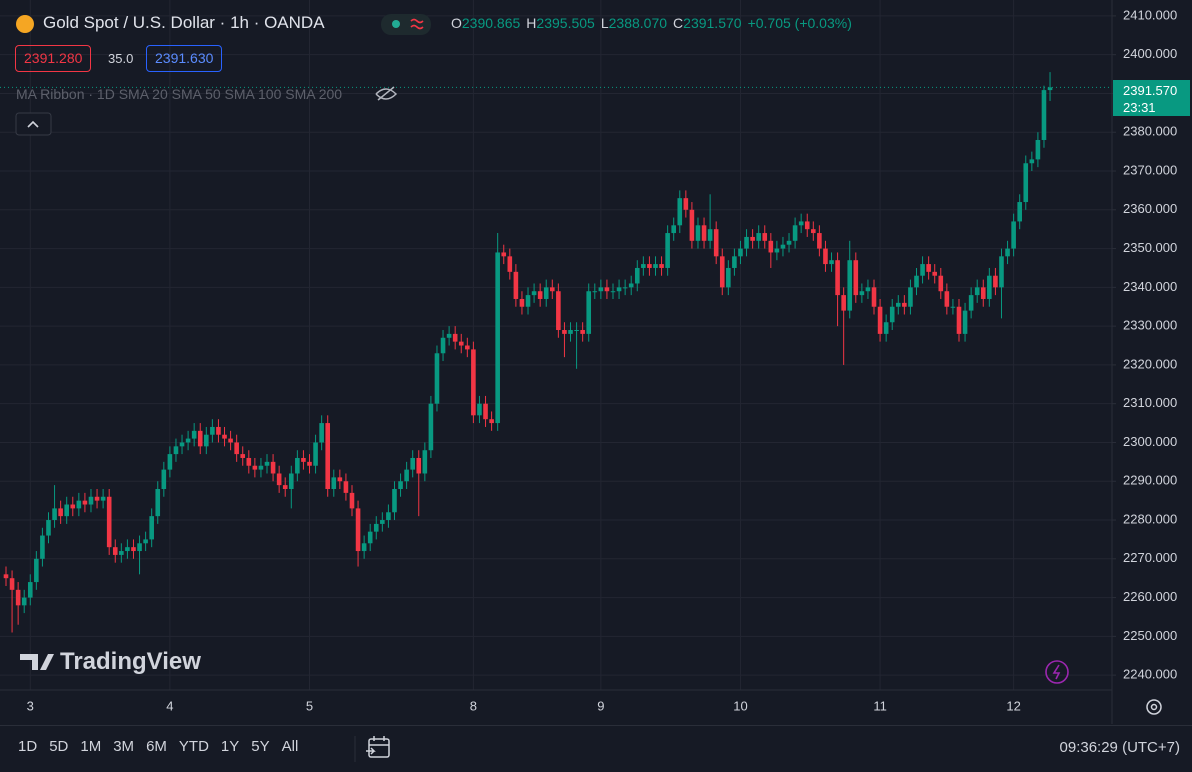 This screenshot has height=772, width=1192. What do you see at coordinates (130, 661) in the screenshot?
I see `logo: TradingView` at bounding box center [130, 661].